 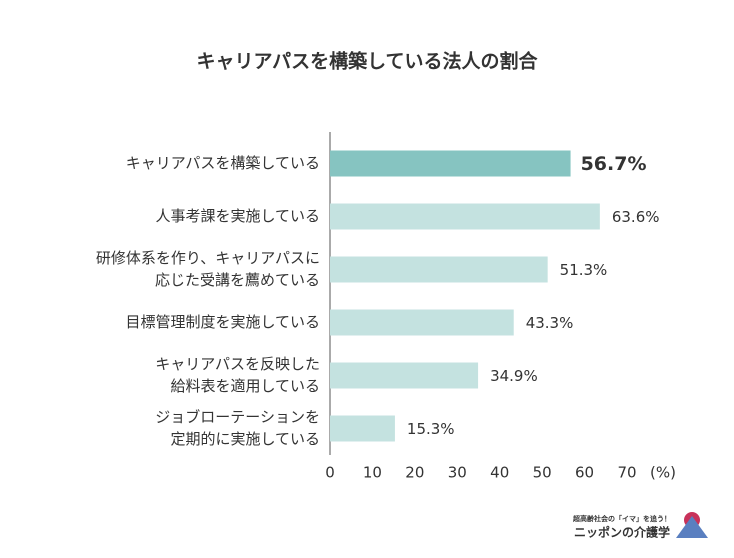 I want to click on logo-name: ニッポンの介護学, so click(x=622, y=532).